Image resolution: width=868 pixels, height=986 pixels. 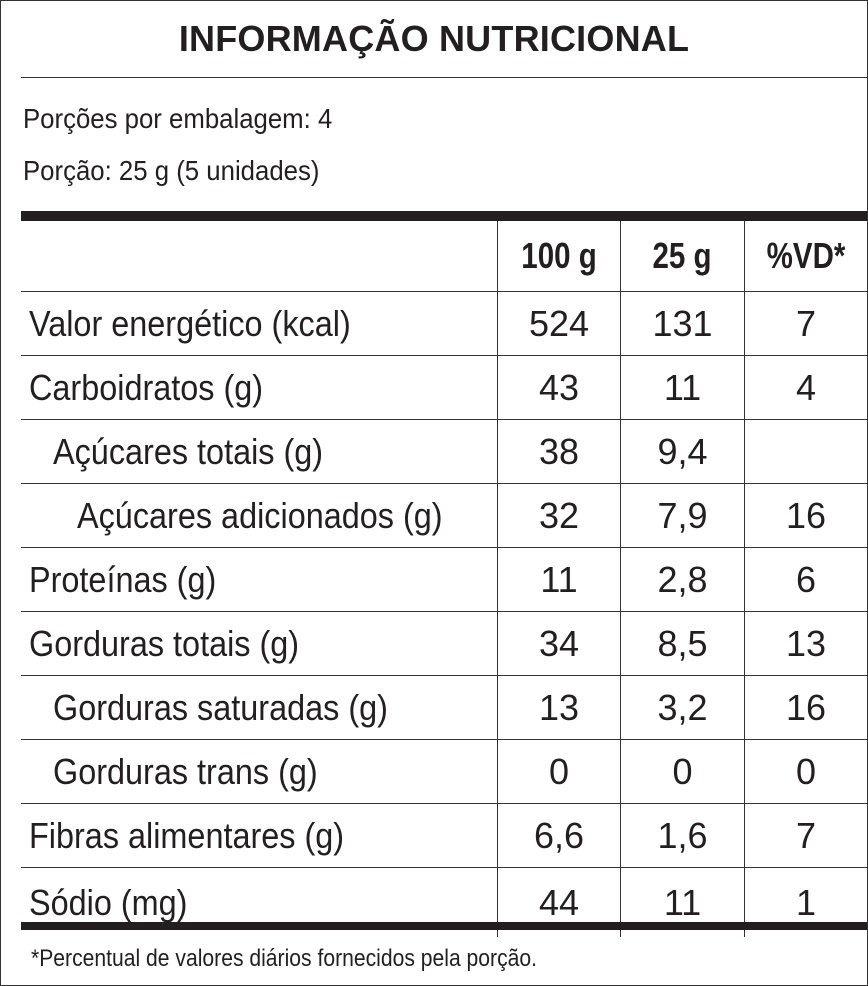 I want to click on value-100g: 43, so click(x=559, y=387).